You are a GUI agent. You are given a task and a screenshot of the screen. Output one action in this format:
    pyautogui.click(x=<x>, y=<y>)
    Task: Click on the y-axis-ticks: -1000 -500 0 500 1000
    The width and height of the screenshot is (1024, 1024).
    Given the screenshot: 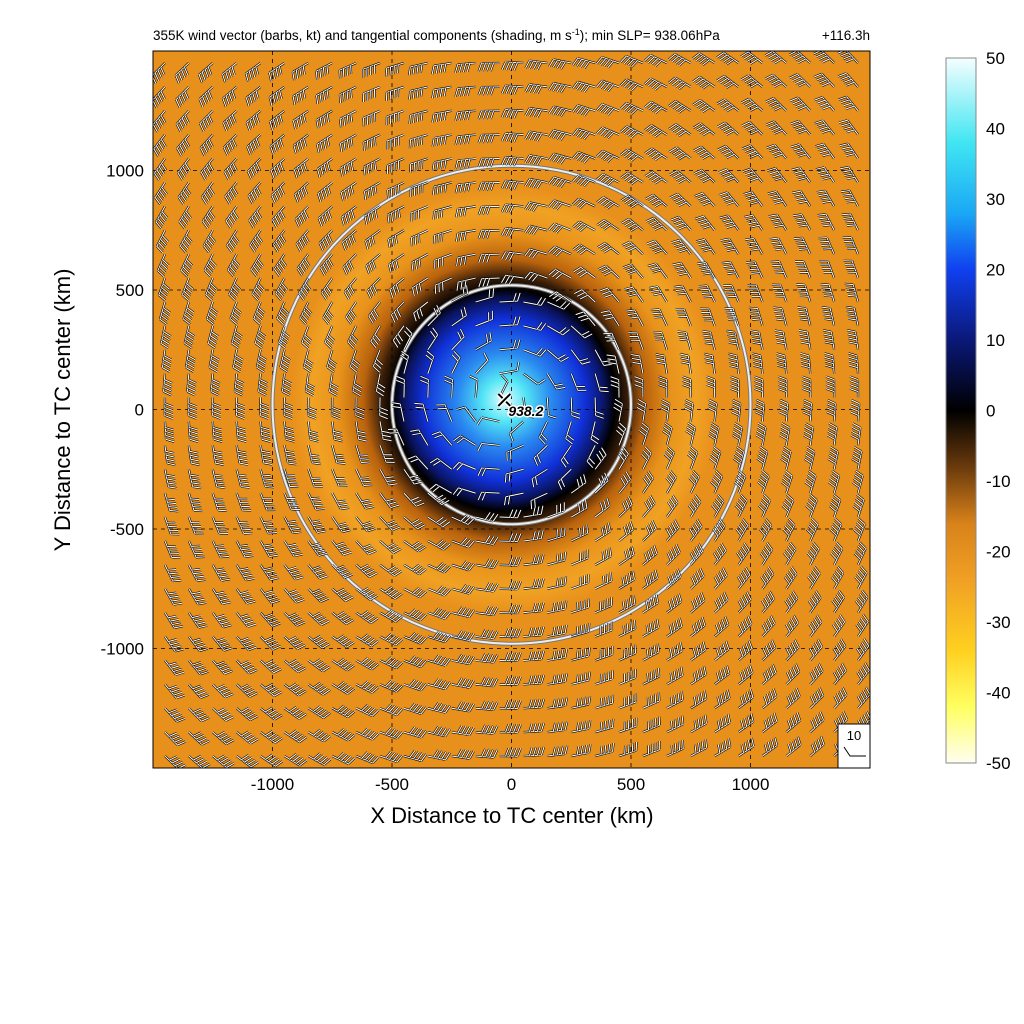 What is the action you would take?
    pyautogui.click(x=122, y=410)
    